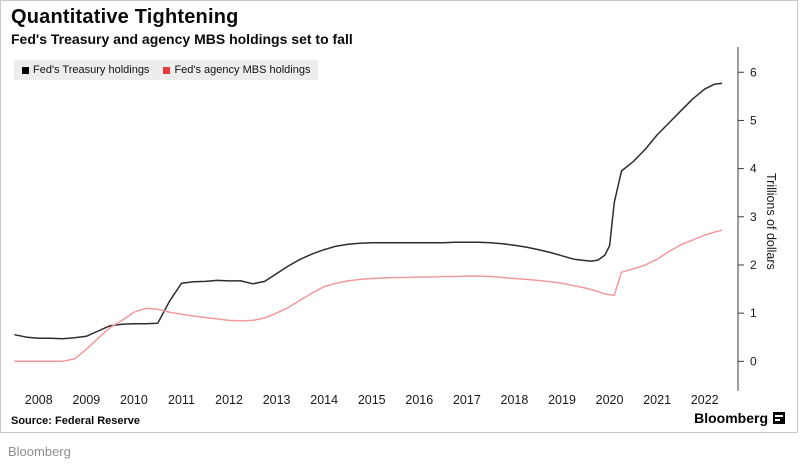 This screenshot has width=800, height=466. What do you see at coordinates (324, 400) in the screenshot?
I see `x-axis-tick-label: 2014` at bounding box center [324, 400].